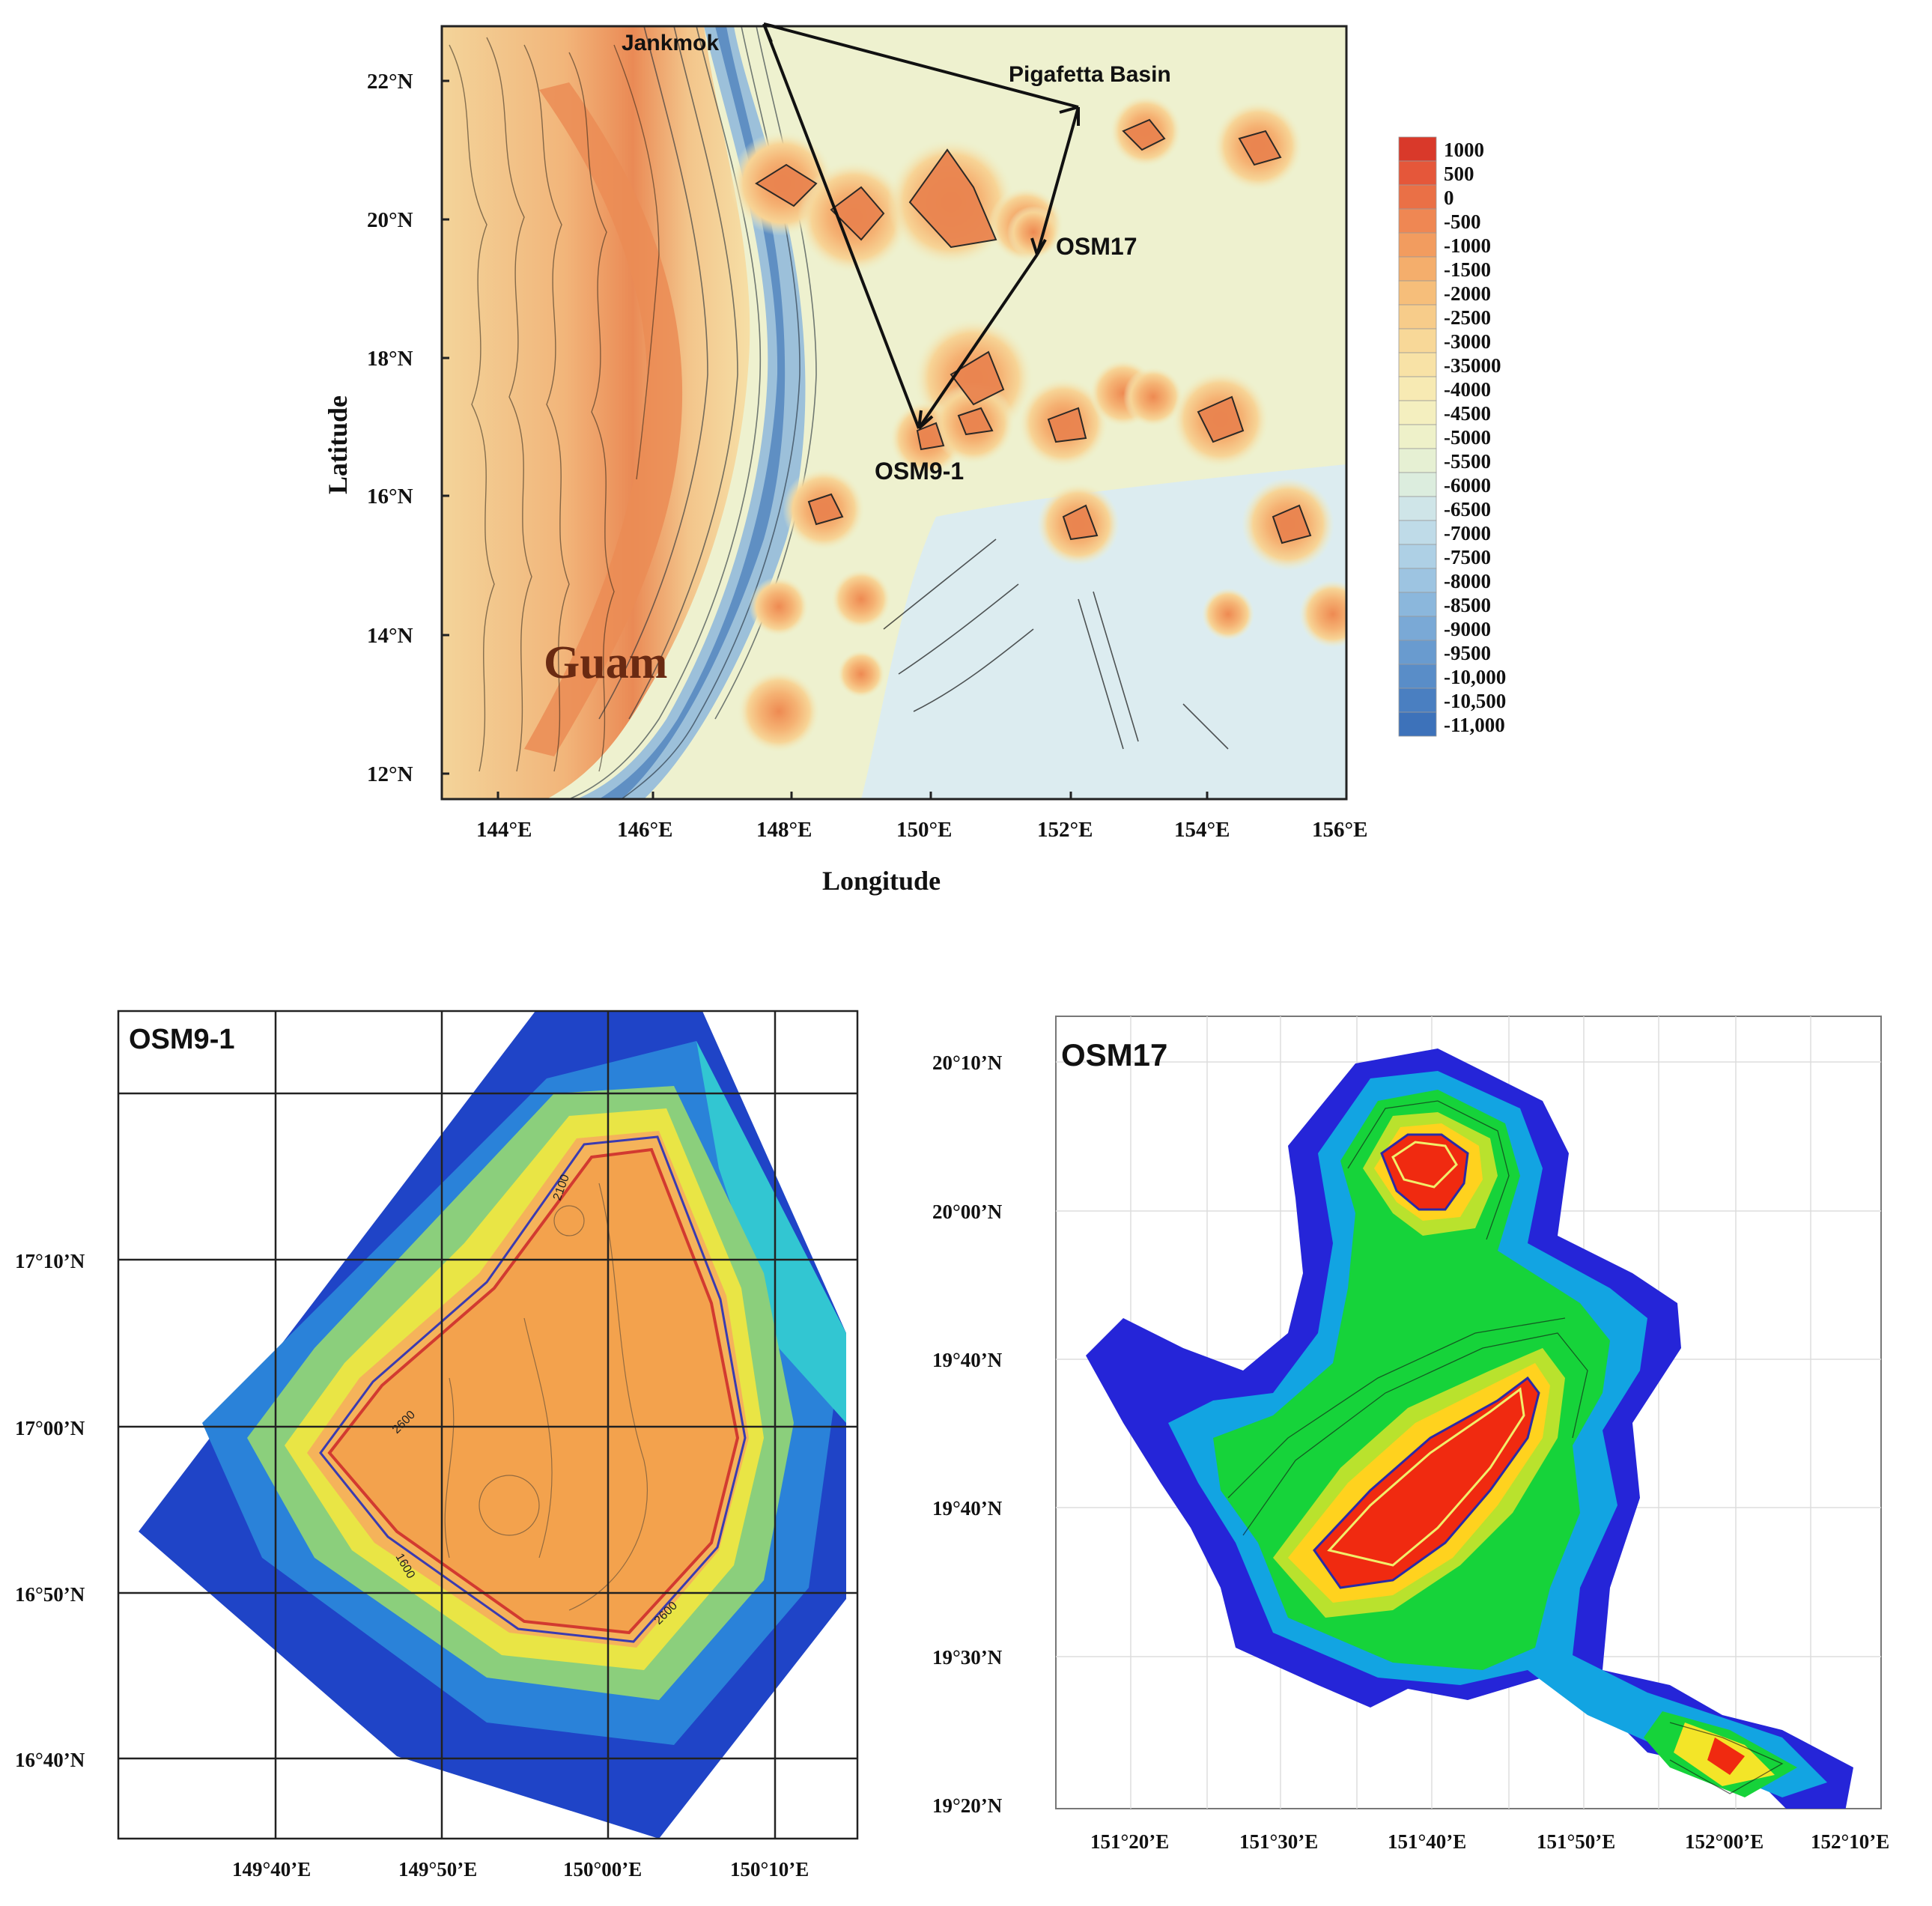  I want to click on route-arrows, so click(921, 226).